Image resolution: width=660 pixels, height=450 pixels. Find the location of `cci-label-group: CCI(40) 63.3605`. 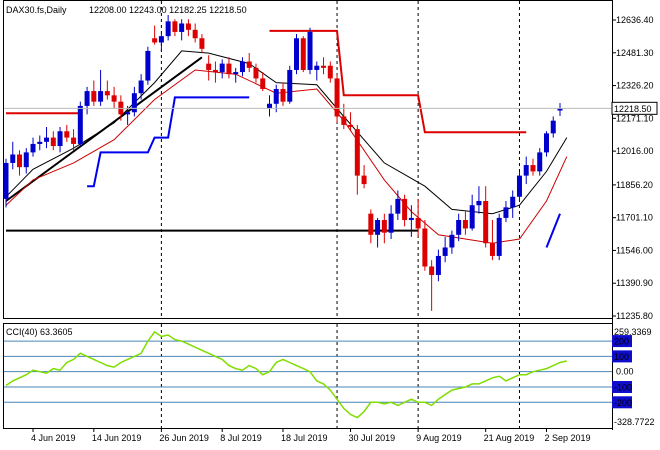

cci-label-group: CCI(40) 63.3605 is located at coordinates (39, 332).